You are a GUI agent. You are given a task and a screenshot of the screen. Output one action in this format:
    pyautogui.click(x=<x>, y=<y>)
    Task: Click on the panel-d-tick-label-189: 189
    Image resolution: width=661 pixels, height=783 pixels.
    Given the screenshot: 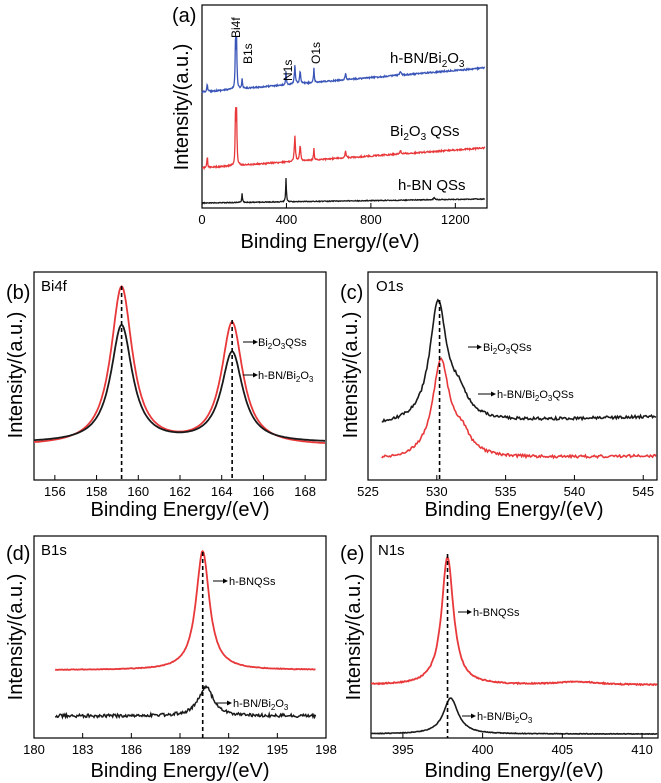 What is the action you would take?
    pyautogui.click(x=180, y=749)
    